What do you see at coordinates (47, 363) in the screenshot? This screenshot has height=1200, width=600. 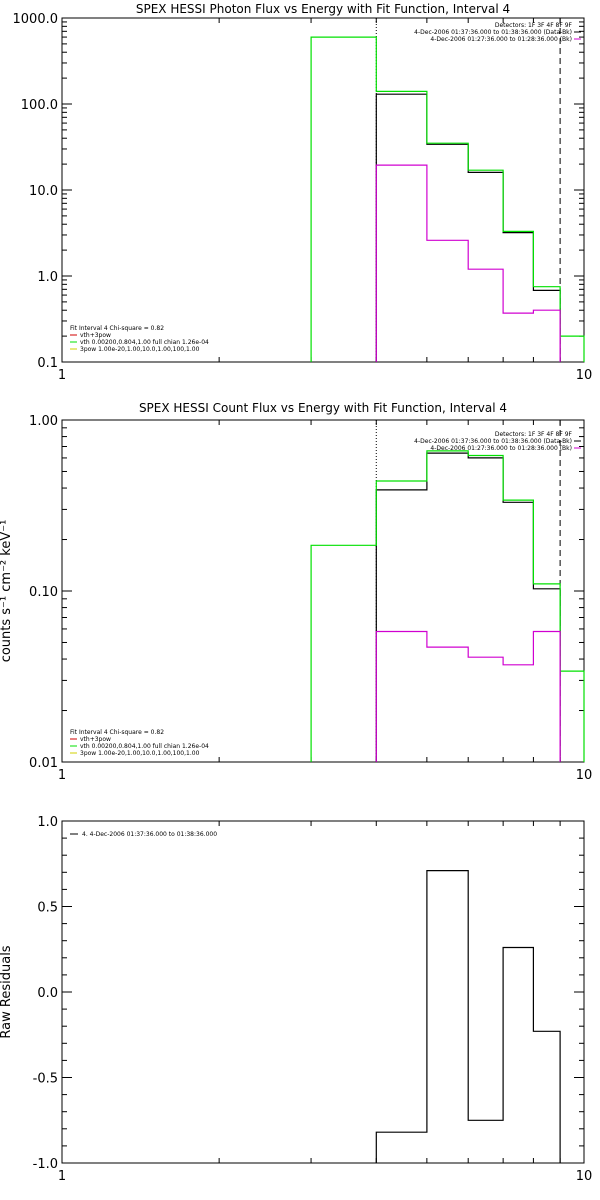 I see `y-tick-label: 0.1` at bounding box center [47, 363].